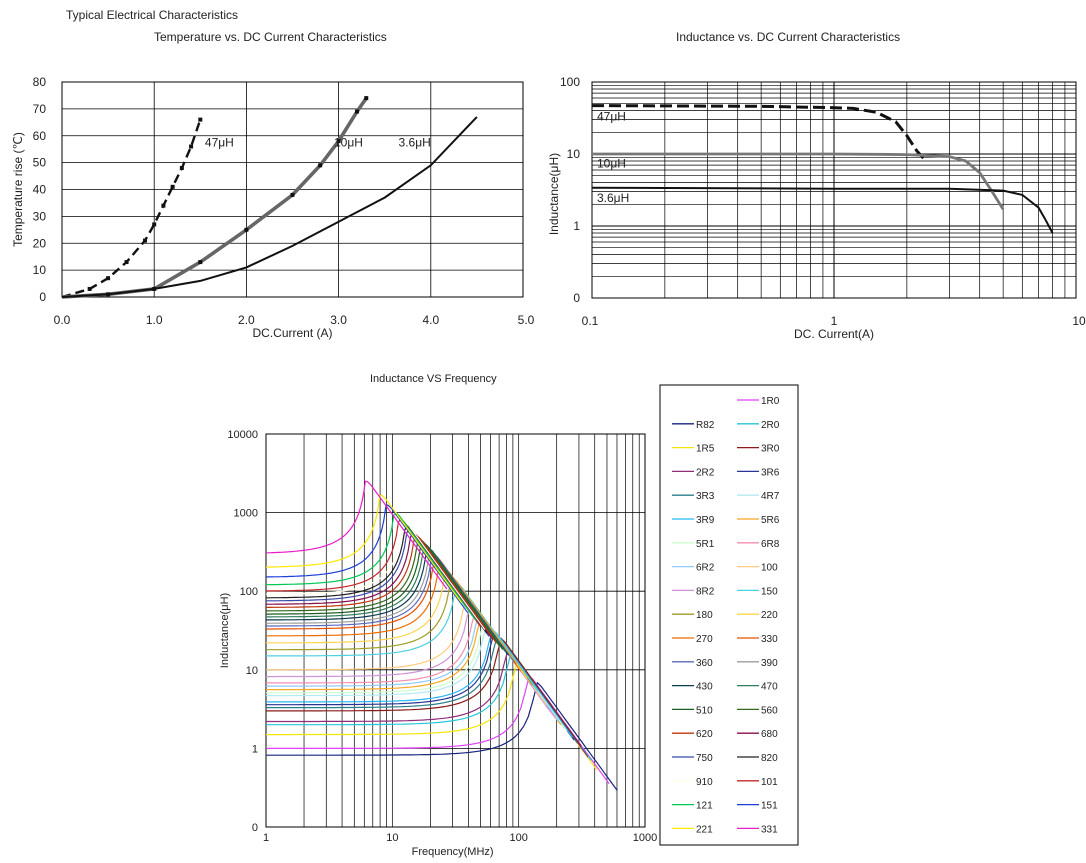 This screenshot has width=1086, height=863. I want to click on x-tick-label: 5.0, so click(526, 320).